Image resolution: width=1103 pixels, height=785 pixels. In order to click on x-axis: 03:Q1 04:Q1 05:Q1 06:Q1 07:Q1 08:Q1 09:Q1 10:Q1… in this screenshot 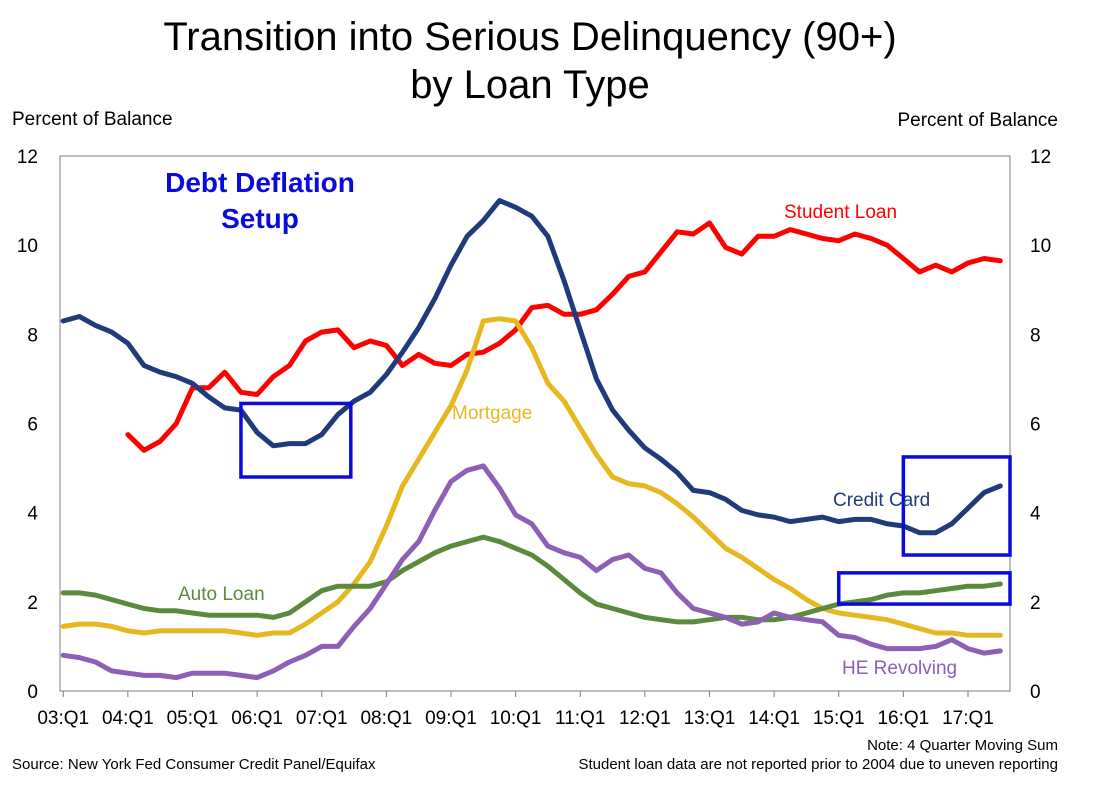, I will do `click(515, 710)`.